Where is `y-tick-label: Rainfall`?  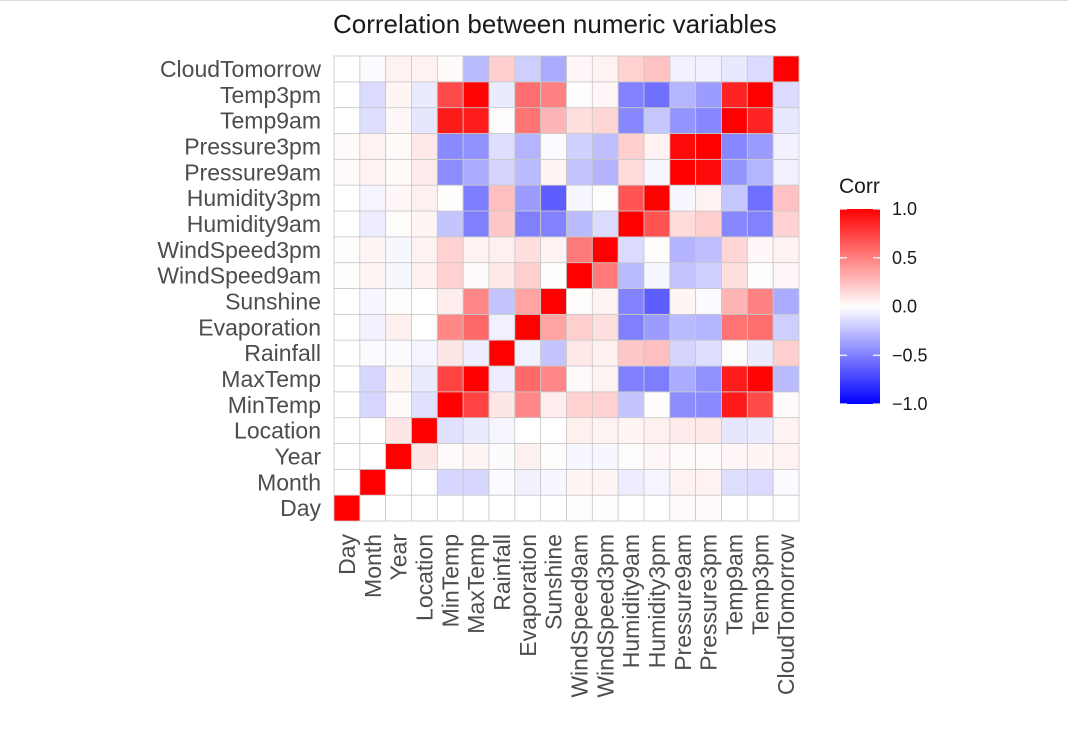 y-tick-label: Rainfall is located at coordinates (282, 353).